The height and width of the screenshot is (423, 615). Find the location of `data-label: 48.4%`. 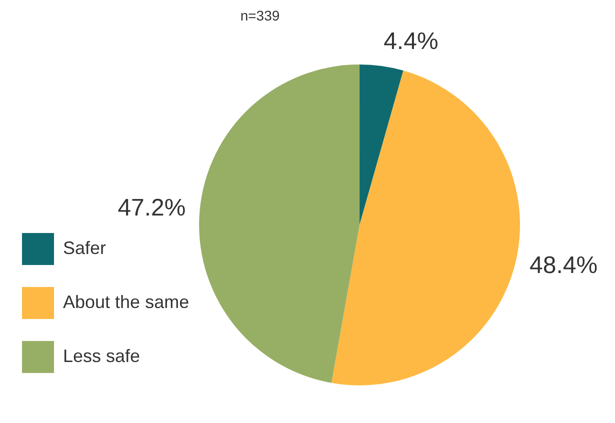

data-label: 48.4% is located at coordinates (564, 265).